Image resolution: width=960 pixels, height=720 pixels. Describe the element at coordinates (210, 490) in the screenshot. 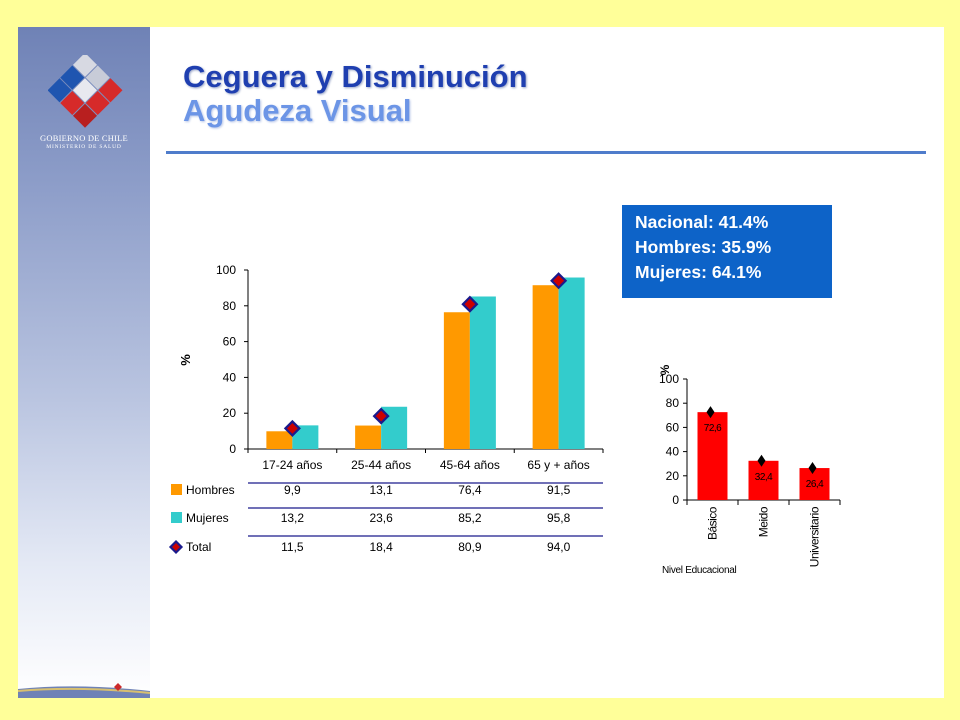

I see `legend-label-hombres: Hombres` at that location.